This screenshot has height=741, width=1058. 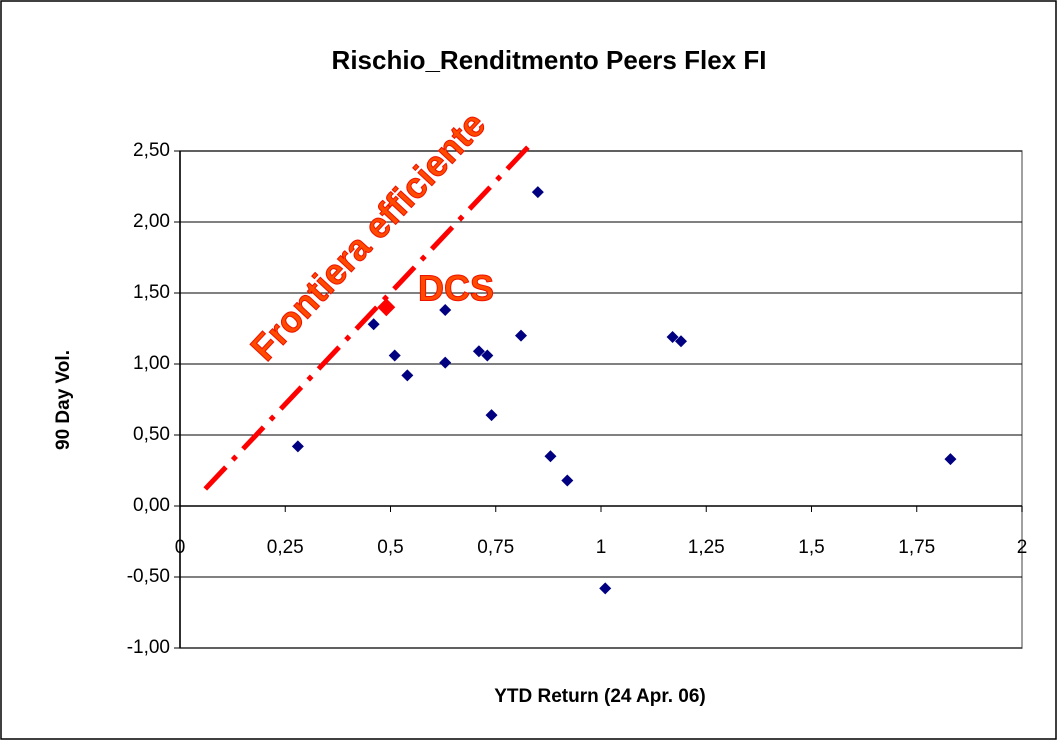 I want to click on x-tick-label: 2, so click(x=1022, y=547).